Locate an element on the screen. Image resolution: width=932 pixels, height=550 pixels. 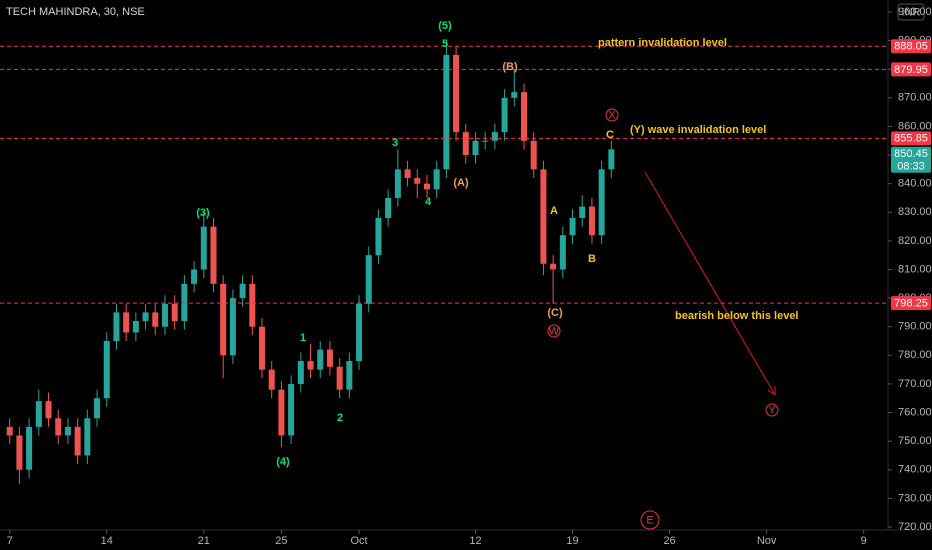
wave-label: C is located at coordinates (610, 135).